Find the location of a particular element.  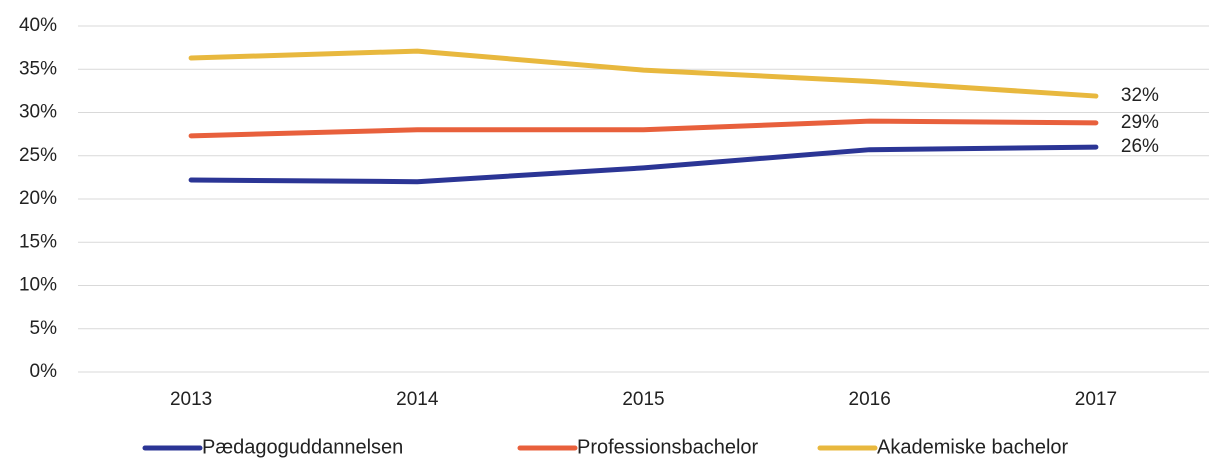

data-label: 29% is located at coordinates (1140, 122).